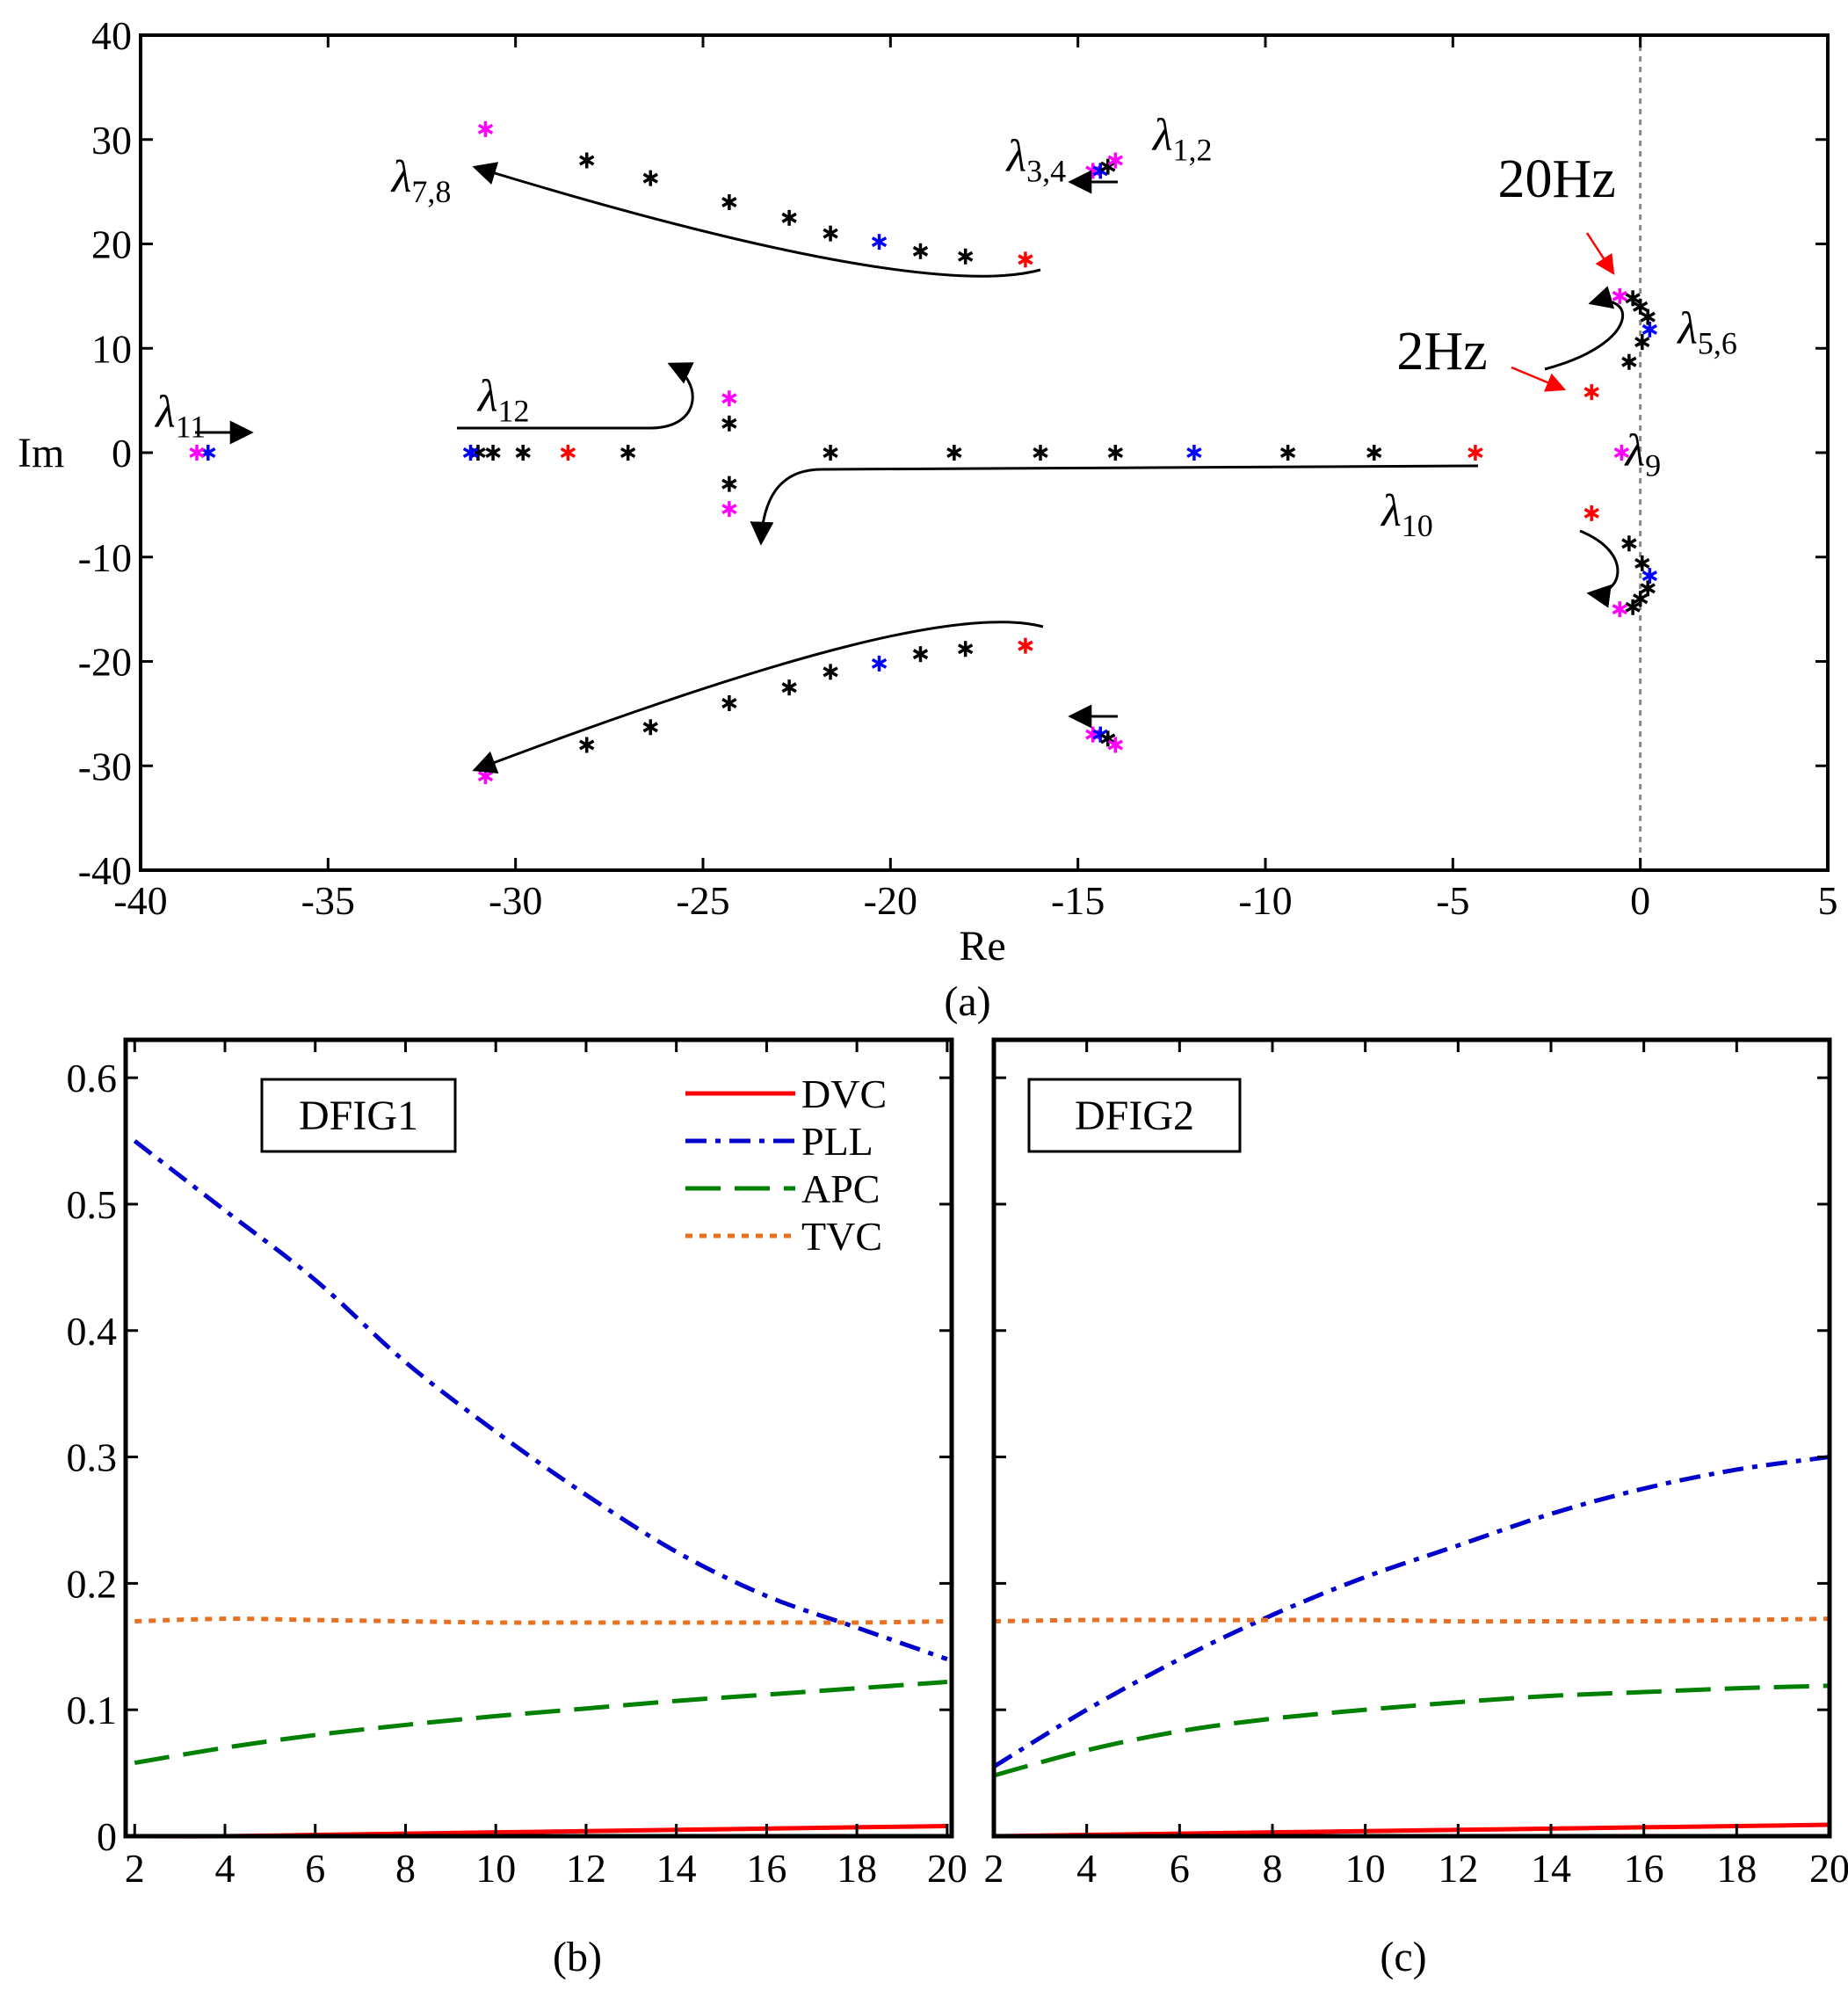 This screenshot has height=1990, width=1848. What do you see at coordinates (1736, 1869) in the screenshot?
I see `x-tick-label: 18` at bounding box center [1736, 1869].